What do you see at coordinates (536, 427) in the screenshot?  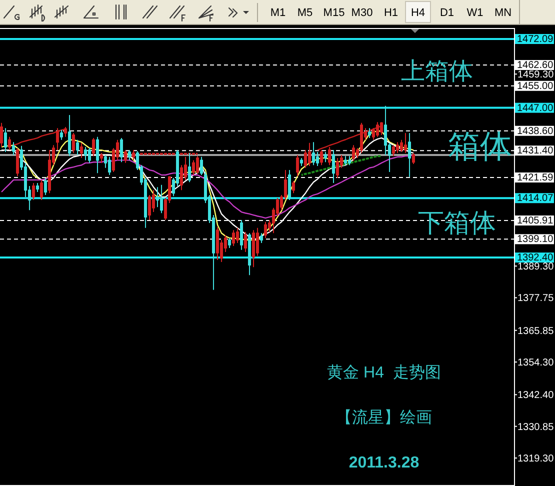 I see `y-tick-label: 1330.85` at bounding box center [536, 427].